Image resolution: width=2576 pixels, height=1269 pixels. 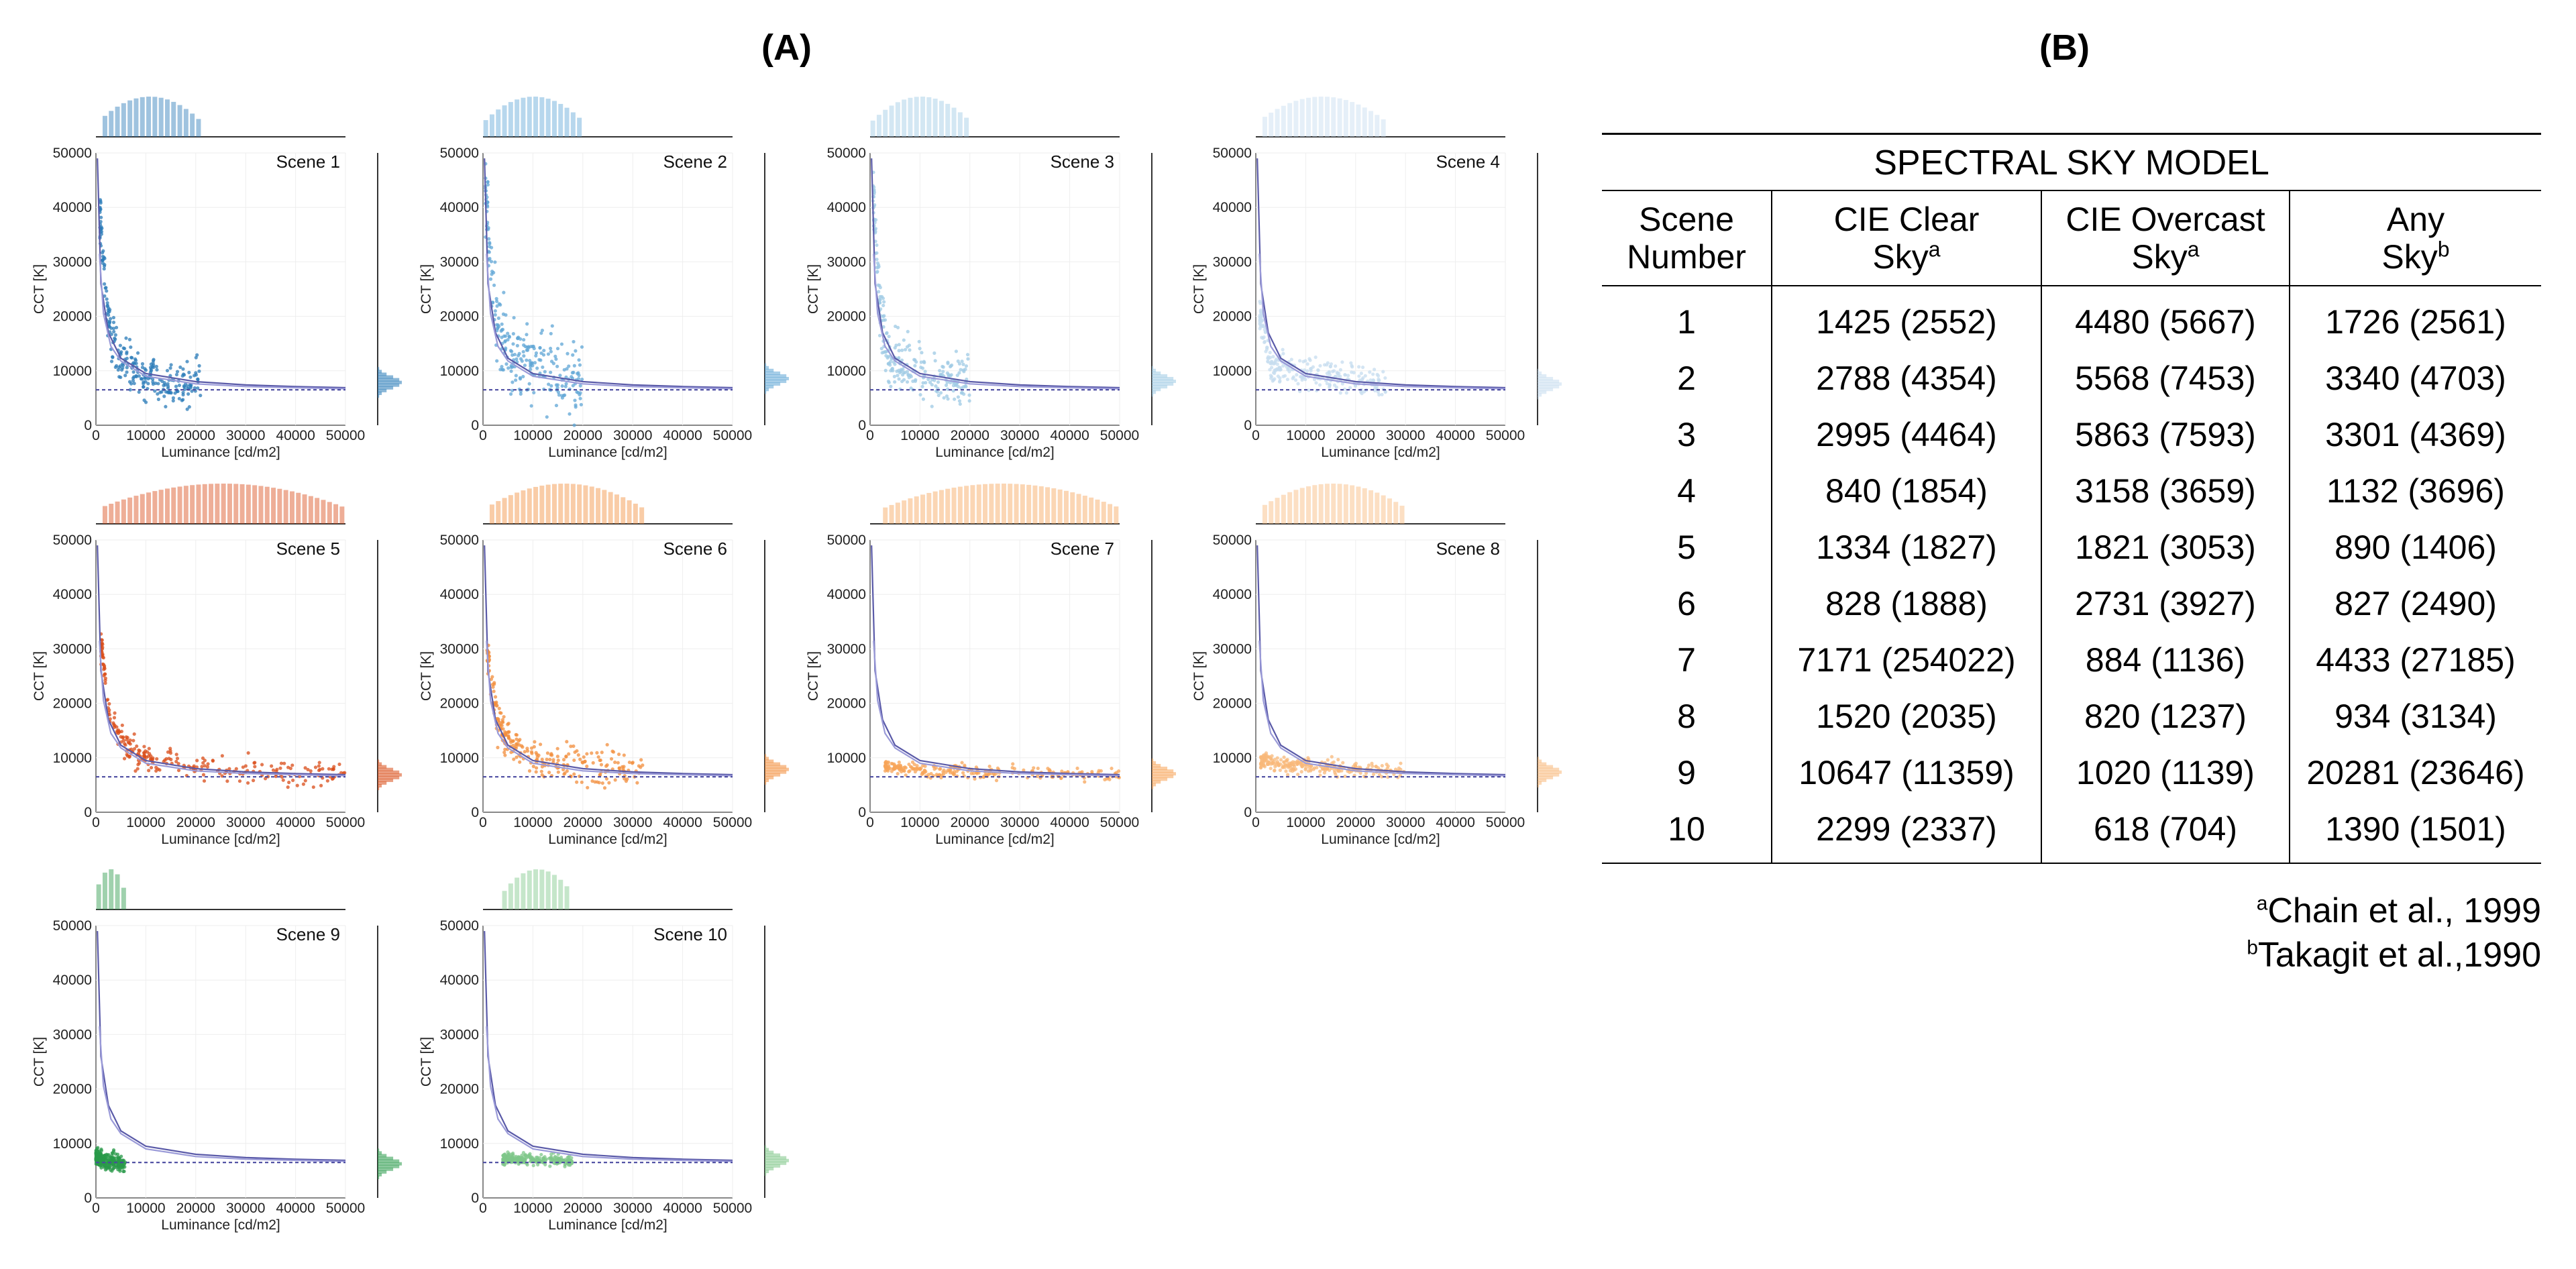 What do you see at coordinates (970, 822) in the screenshot?
I see `x-tick-label: 20000` at bounding box center [970, 822].